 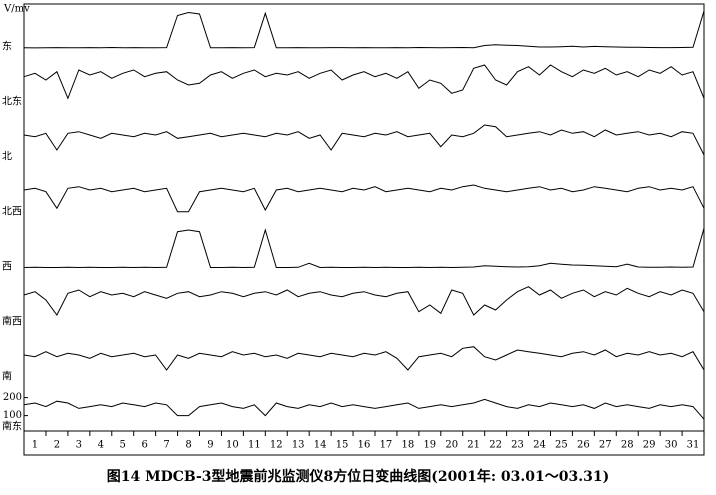 I want to click on series-label: 北, so click(x=7, y=157).